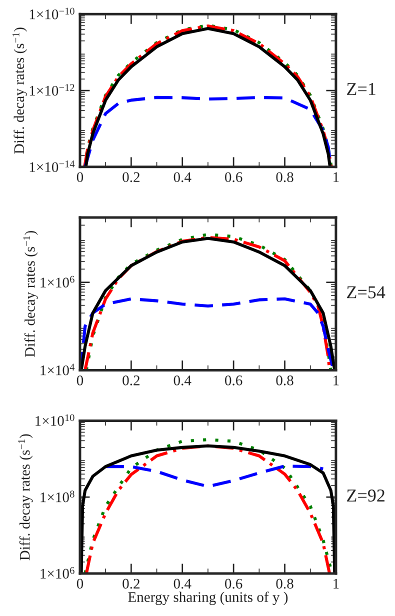  What do you see at coordinates (57, 370) in the screenshot?
I see `y-tick-label: 1×10$^{4}$` at bounding box center [57, 370].